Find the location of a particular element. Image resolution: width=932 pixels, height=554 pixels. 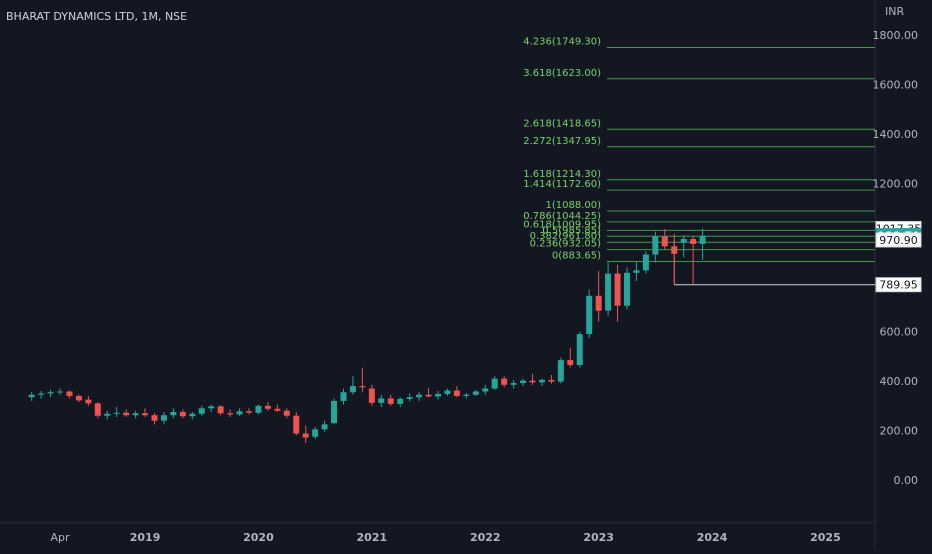

x-tick-label: 2024 is located at coordinates (712, 537).